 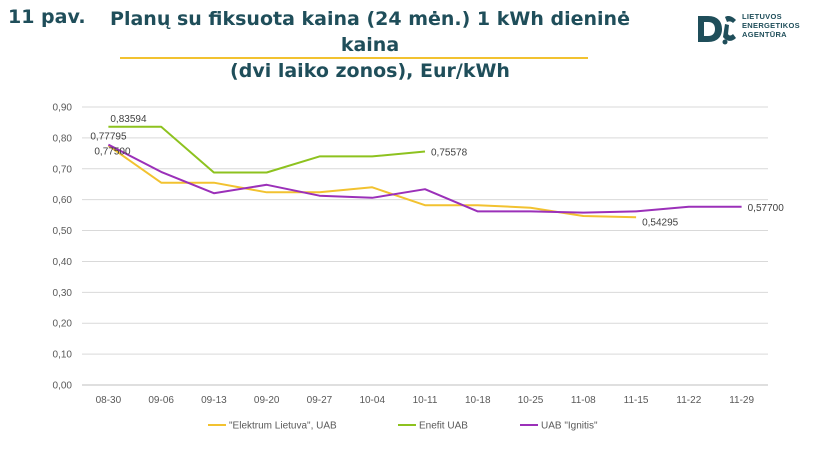 What do you see at coordinates (370, 71) in the screenshot?
I see `chart-title-line-2: (dvi laiko zonos), Eur/kWh` at bounding box center [370, 71].